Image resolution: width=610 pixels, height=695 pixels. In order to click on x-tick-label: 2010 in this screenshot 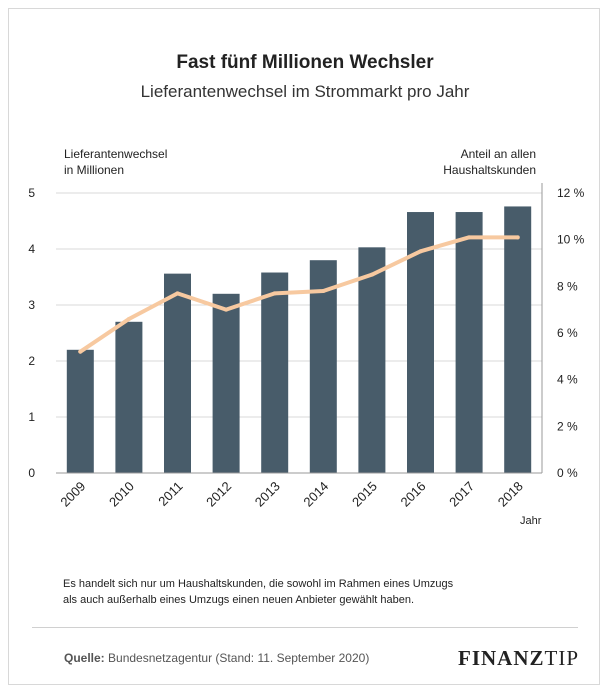, I will do `click(121, 494)`.